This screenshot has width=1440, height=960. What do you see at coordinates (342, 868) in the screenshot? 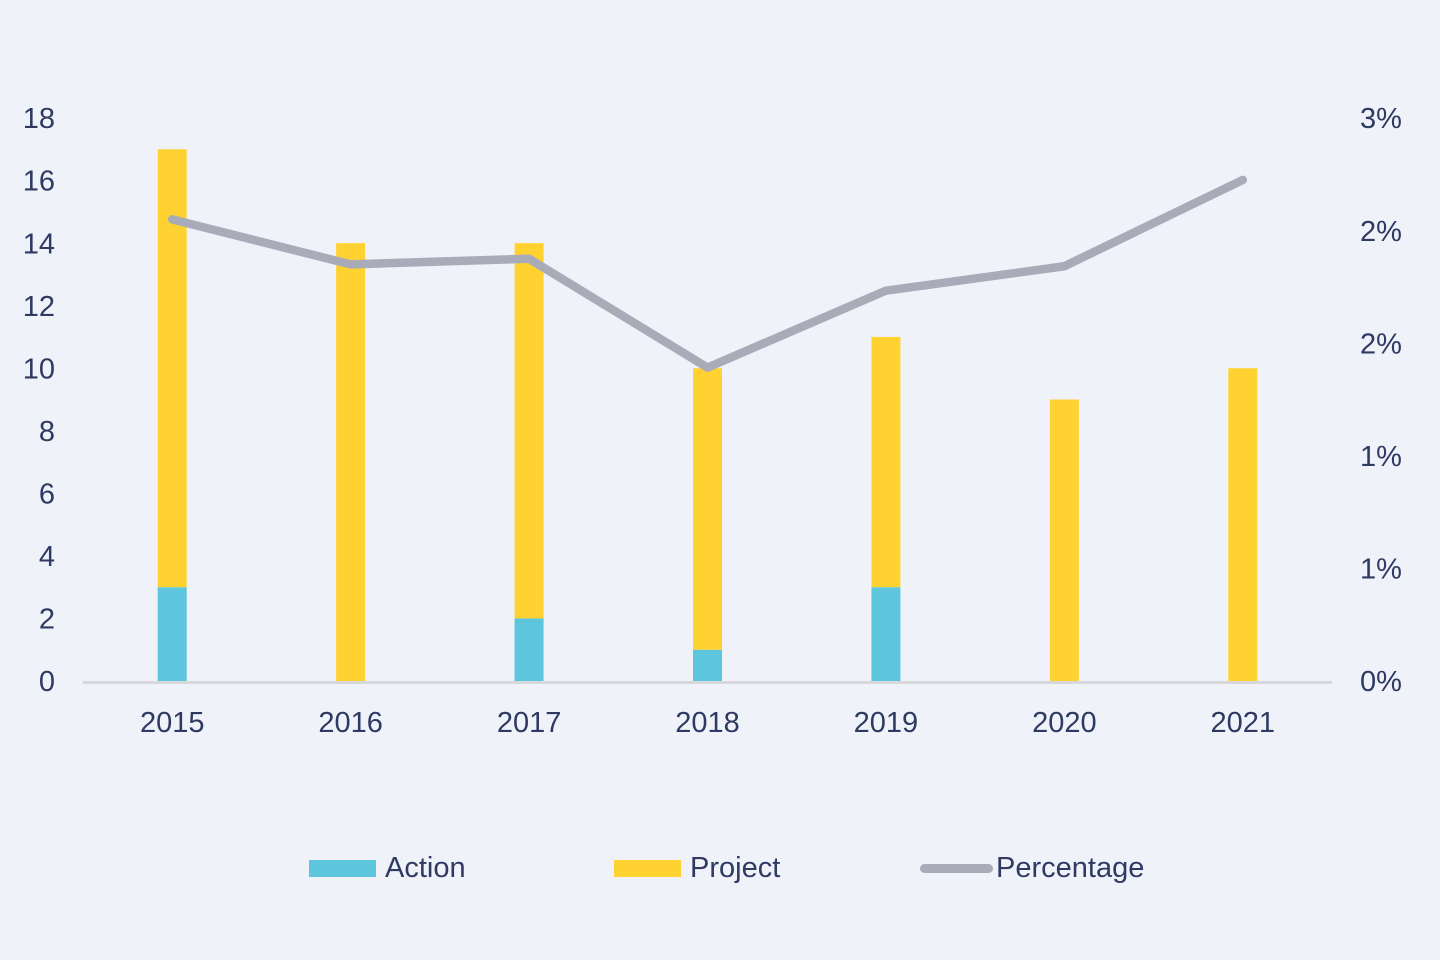
I see `action-legend-swatch` at bounding box center [342, 868].